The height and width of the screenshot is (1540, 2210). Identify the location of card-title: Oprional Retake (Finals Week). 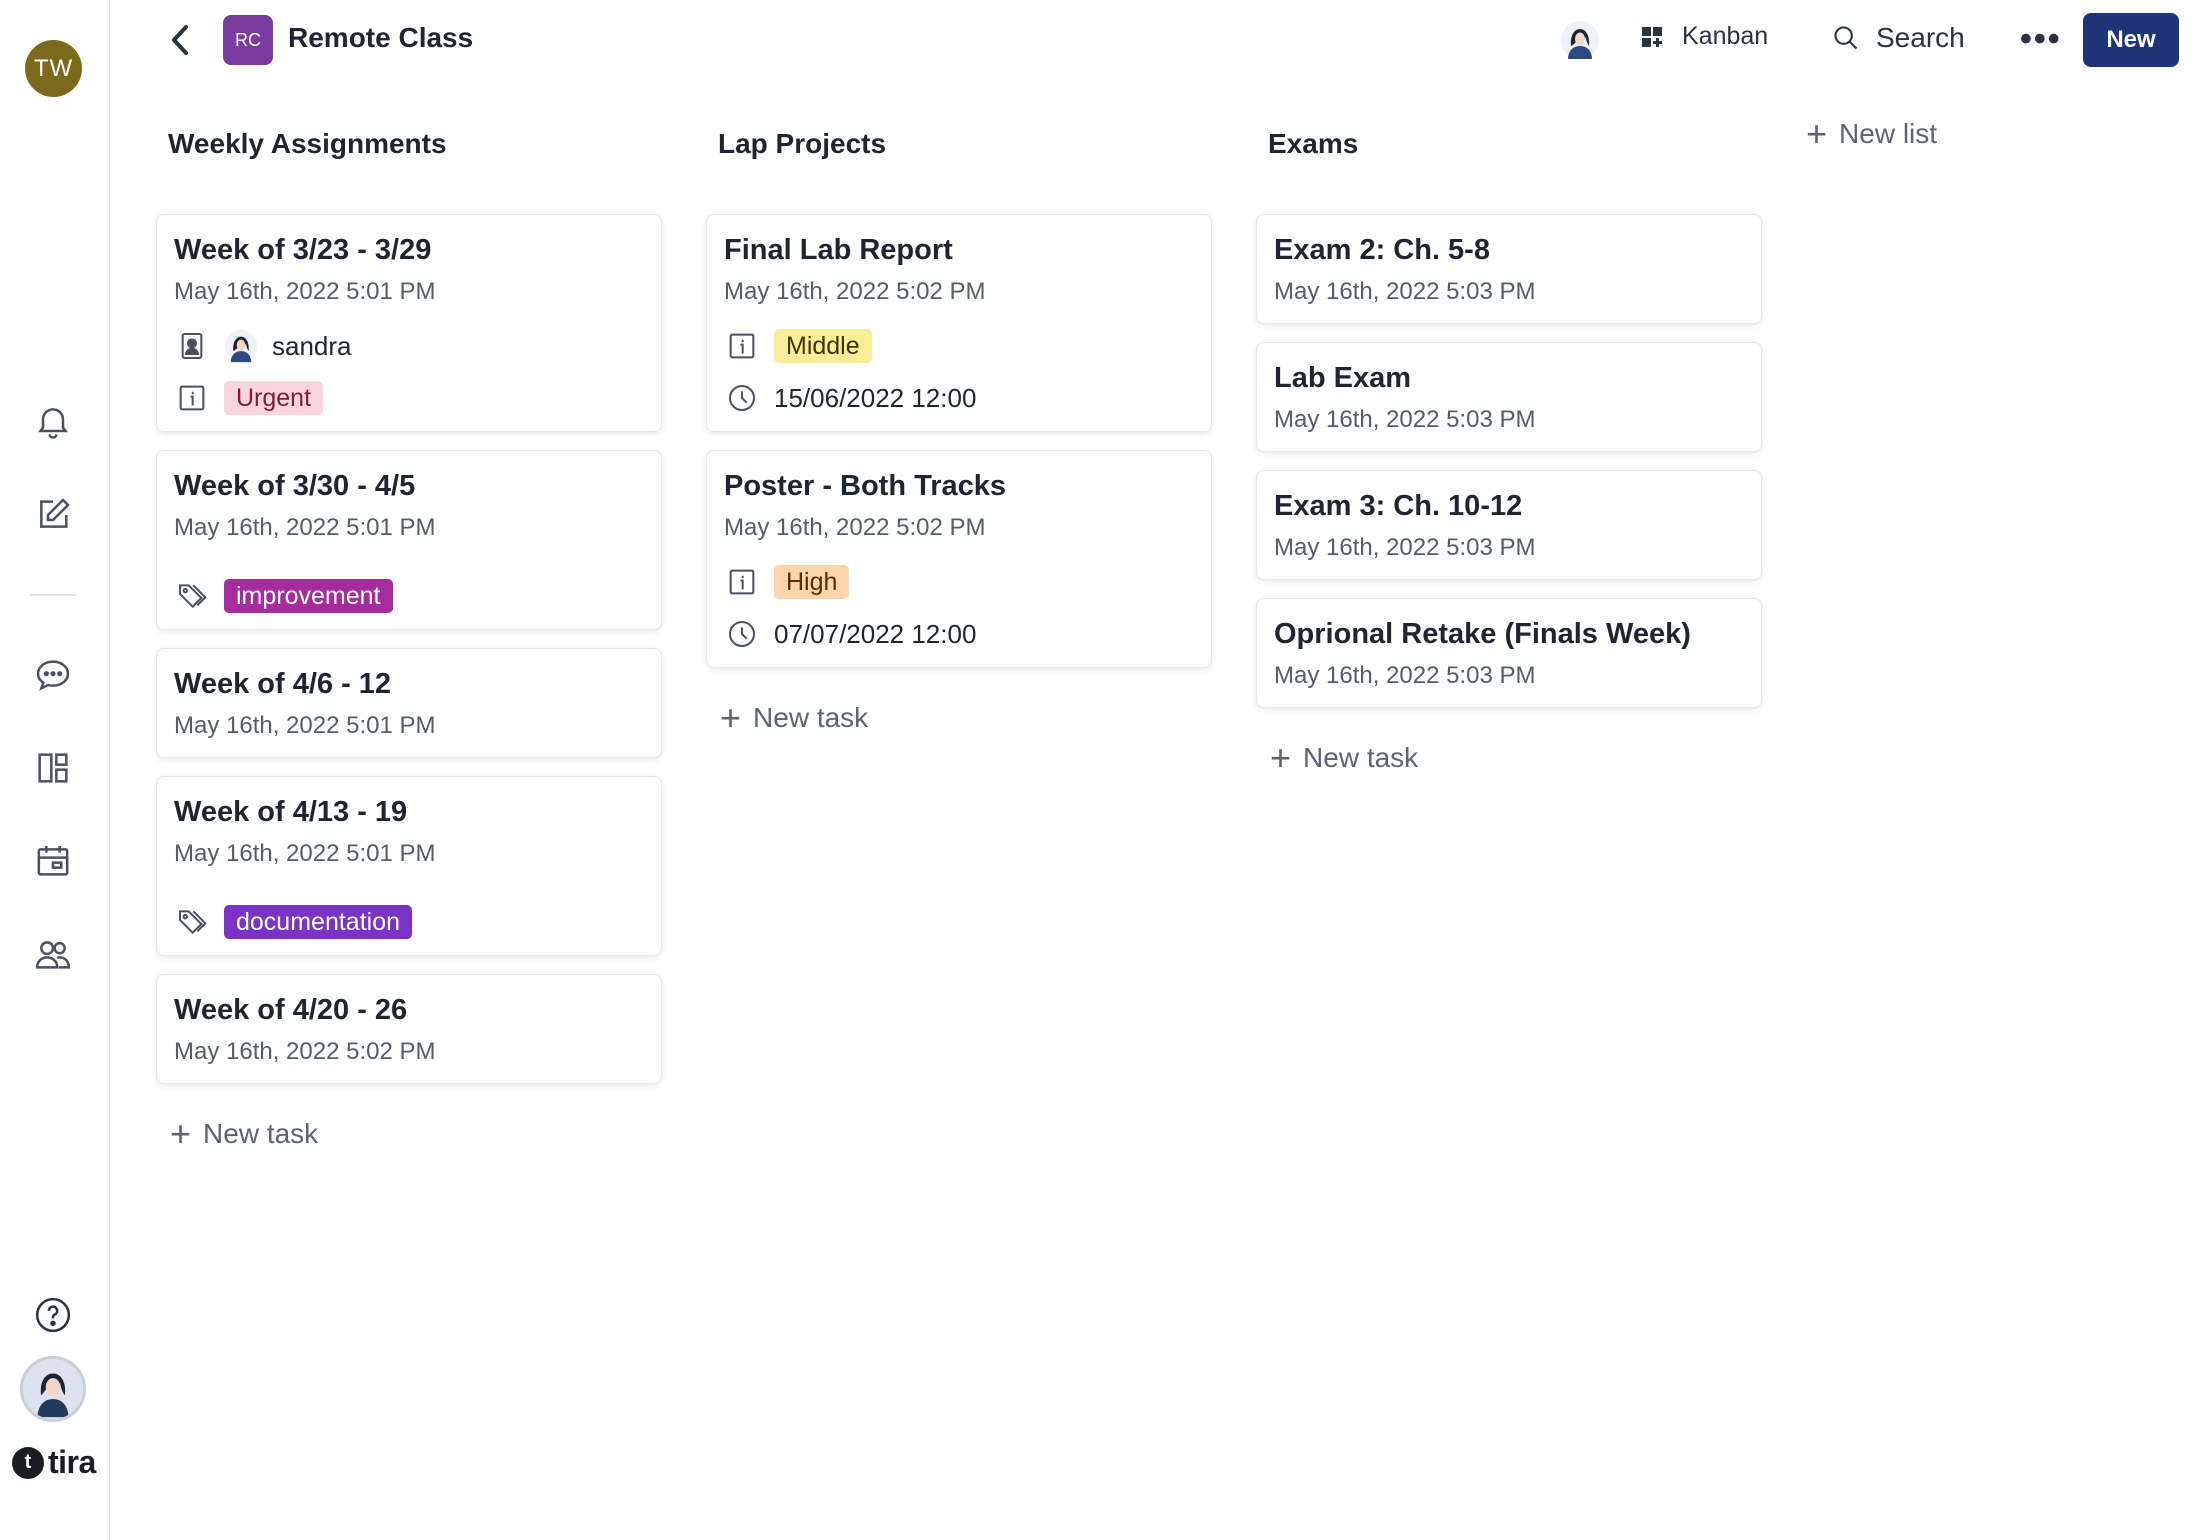
(1482, 634).